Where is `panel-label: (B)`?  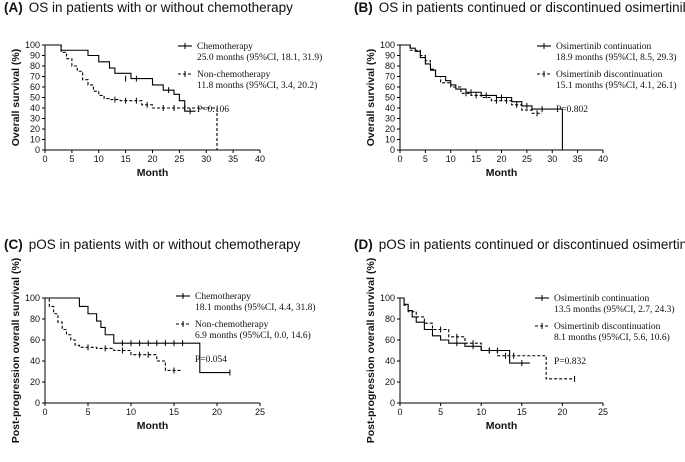
panel-label: (B) is located at coordinates (363, 7).